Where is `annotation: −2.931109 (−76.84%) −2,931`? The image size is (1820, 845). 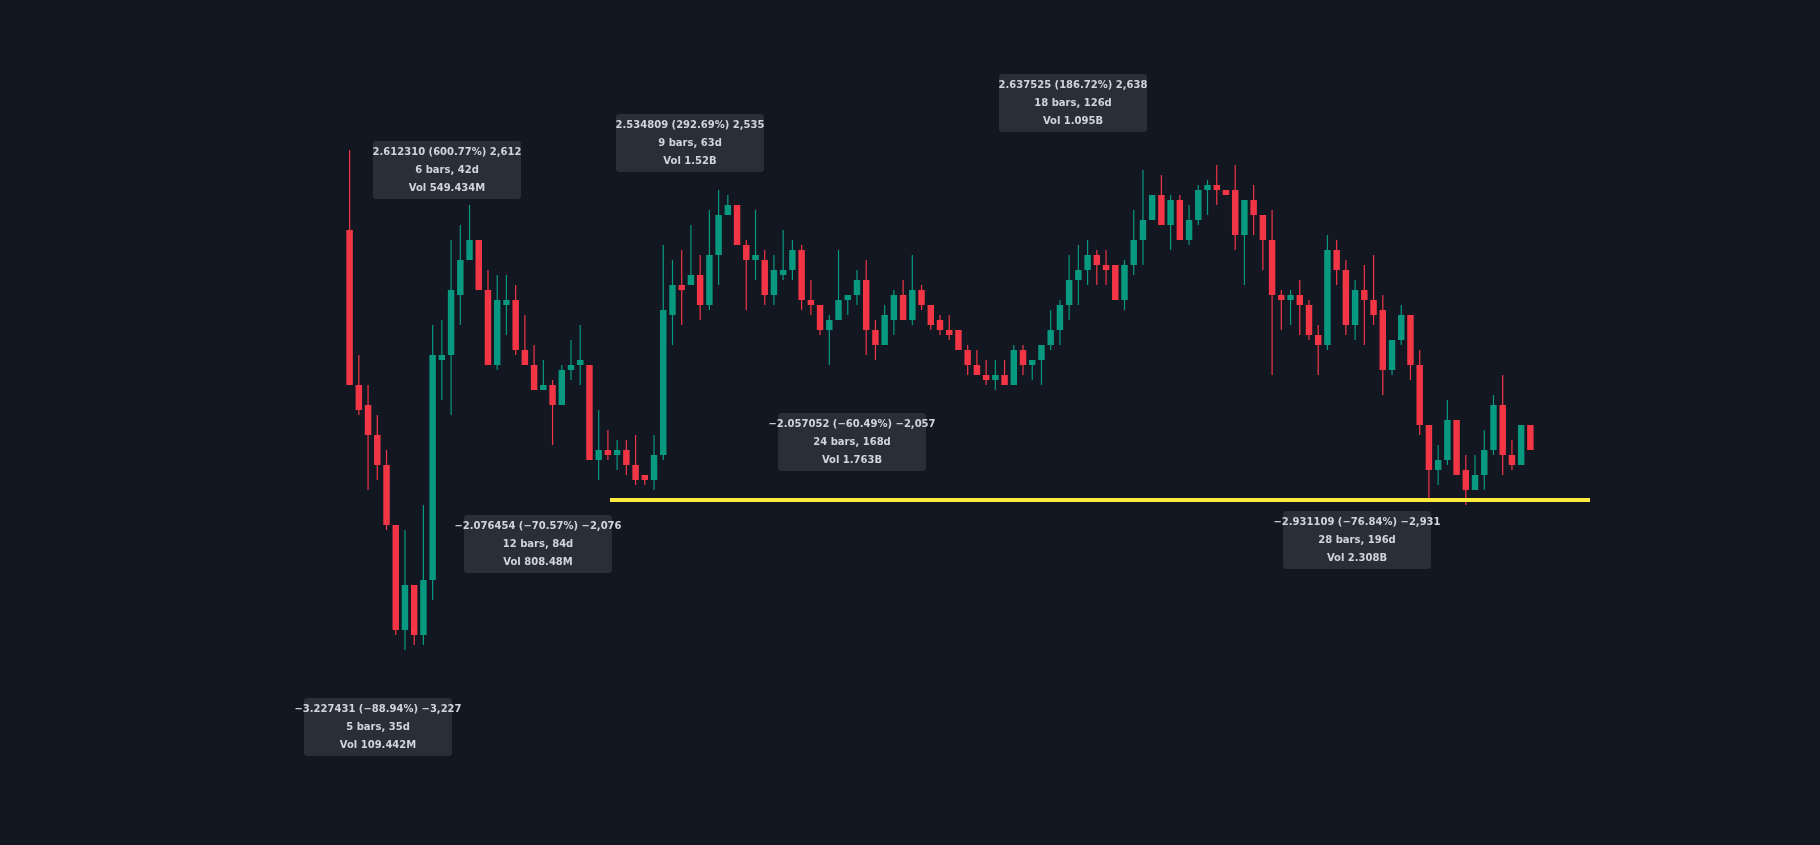 annotation: −2.931109 (−76.84%) −2,931 is located at coordinates (1357, 521).